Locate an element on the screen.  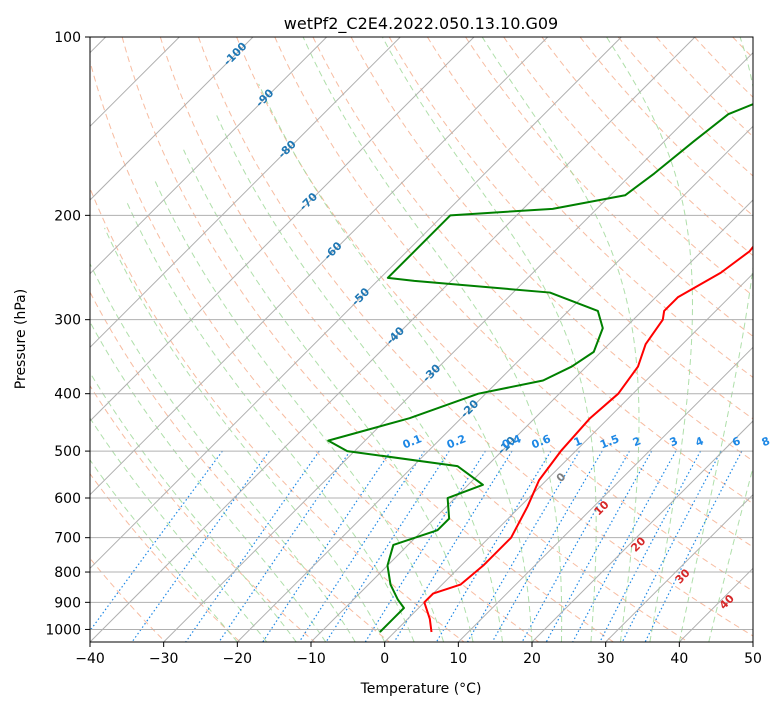
moist-adiabat-label: 30 is located at coordinates (683, 576).